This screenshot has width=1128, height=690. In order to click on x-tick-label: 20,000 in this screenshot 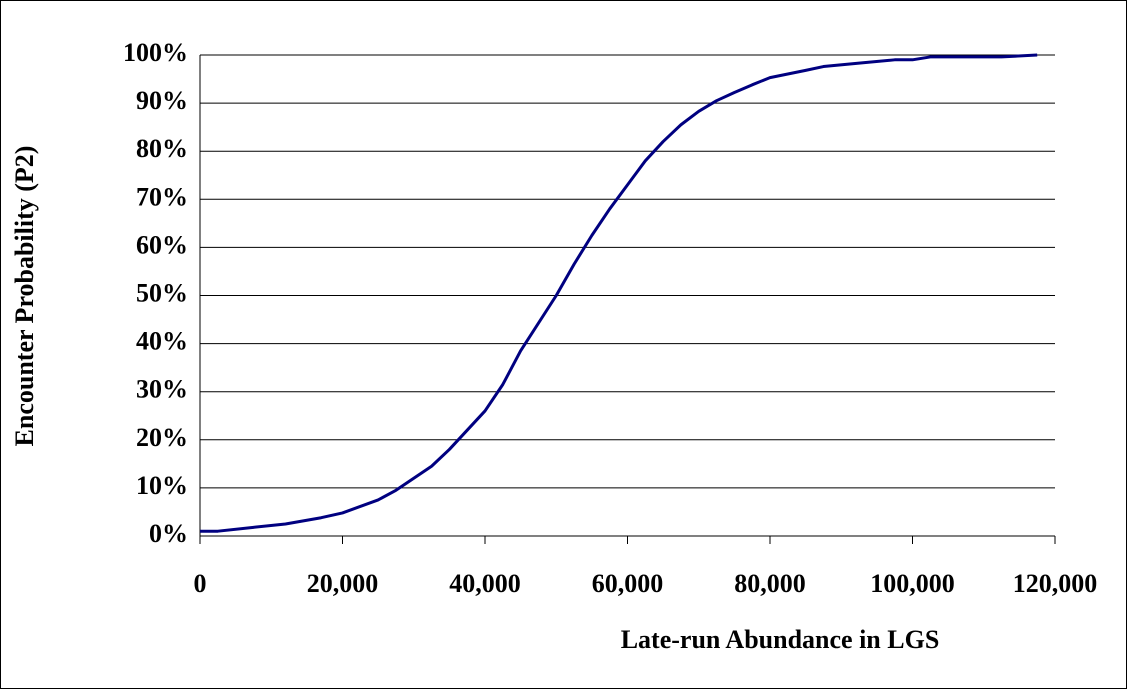, I will do `click(343, 583)`.